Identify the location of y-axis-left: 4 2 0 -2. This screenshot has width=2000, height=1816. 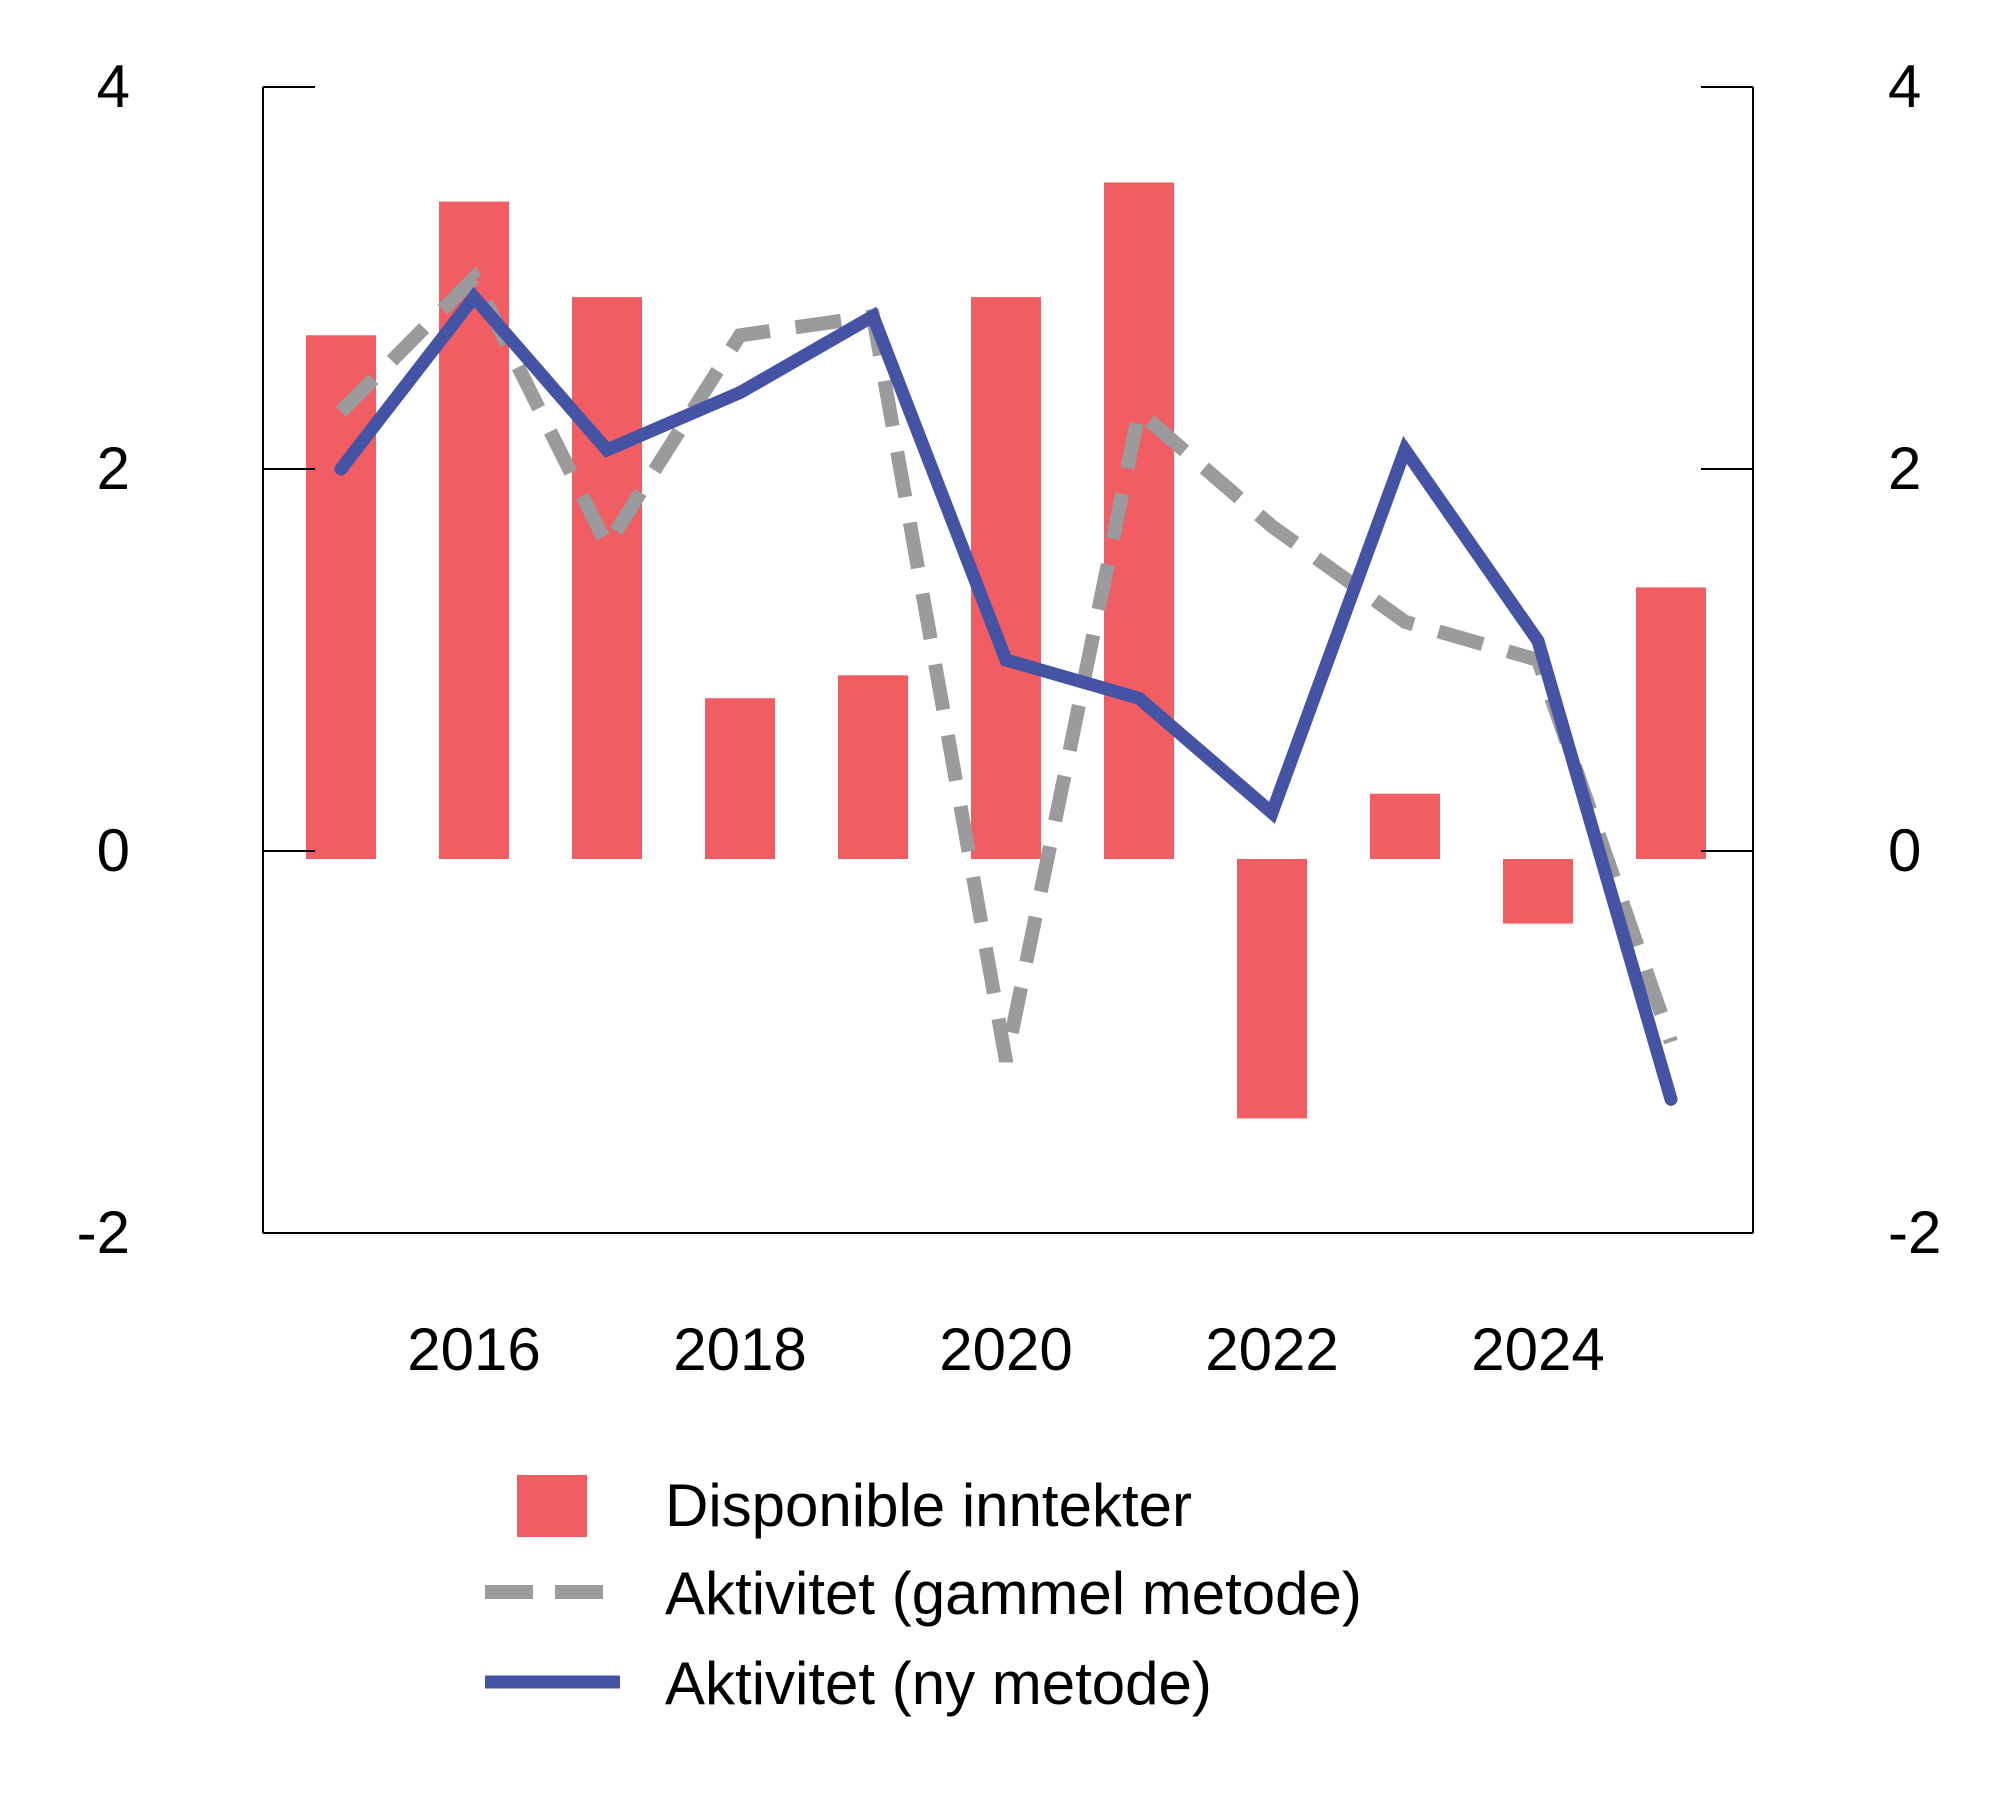
(196, 659).